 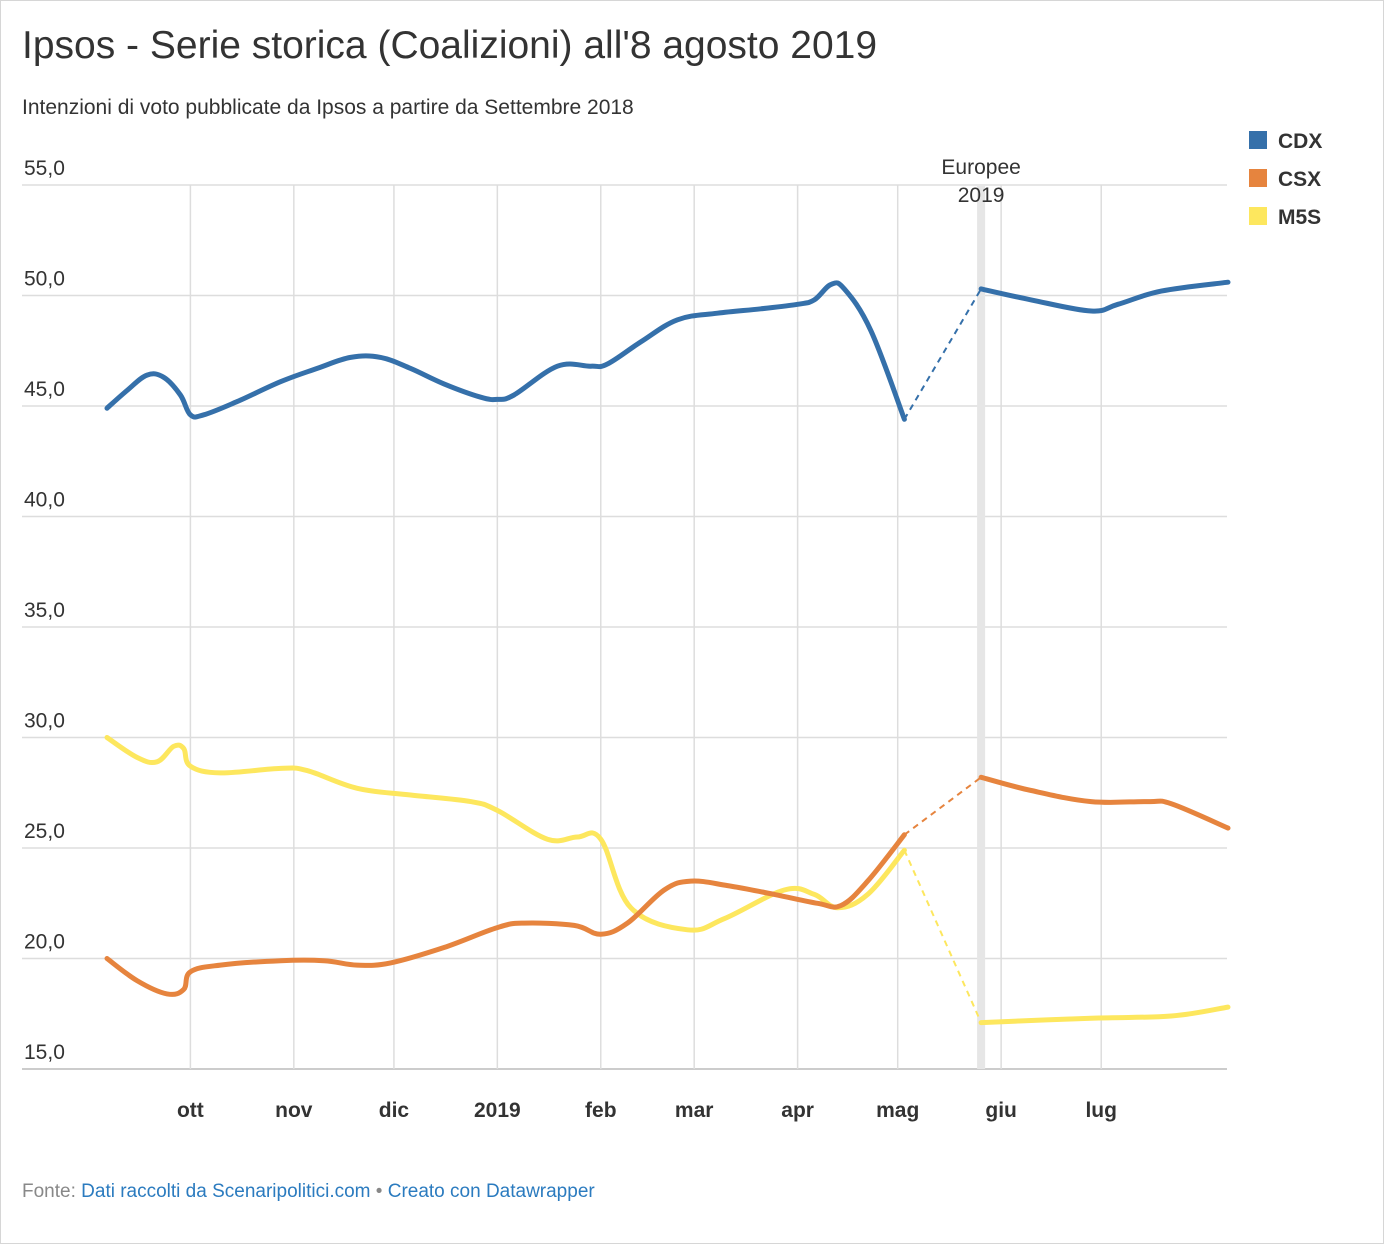 I want to click on y-tick-label: 35,0, so click(x=44, y=610).